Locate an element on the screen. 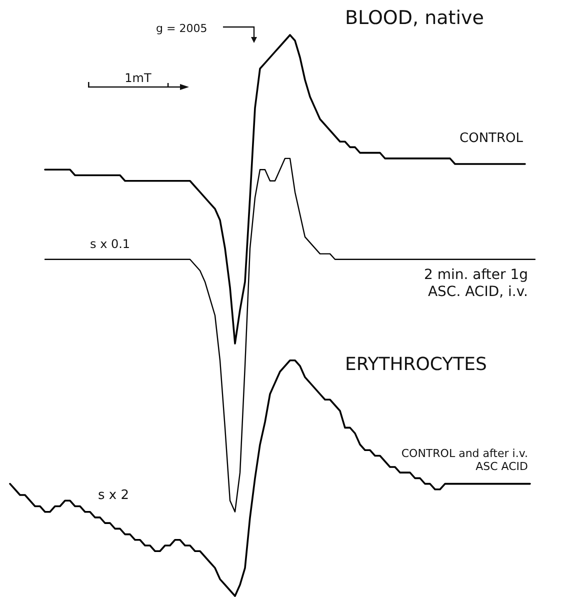 This screenshot has height=597, width=572. annotation: ERYTHROCYTES is located at coordinates (416, 364).